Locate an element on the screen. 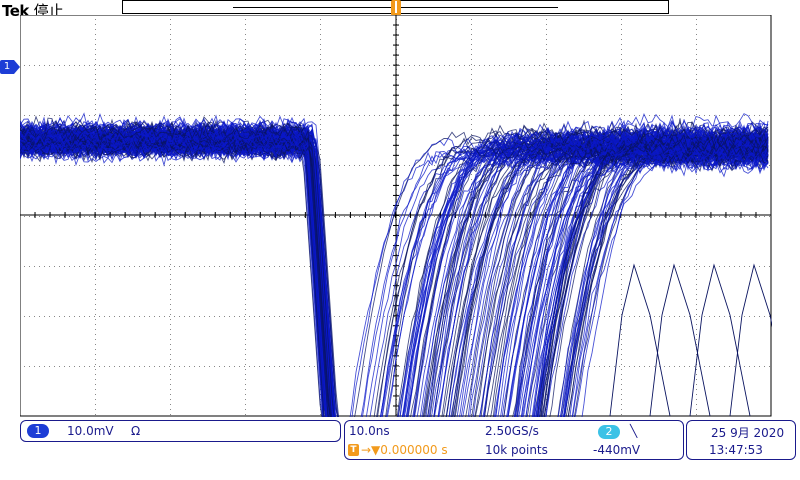 This screenshot has height=480, width=800. trigger-delay: →▼0.000000 s is located at coordinates (404, 450).